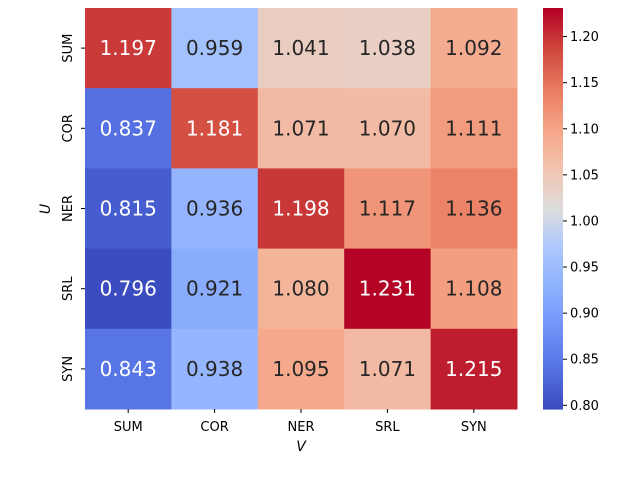  I want to click on cell-value-label: 0.815, so click(128, 209).